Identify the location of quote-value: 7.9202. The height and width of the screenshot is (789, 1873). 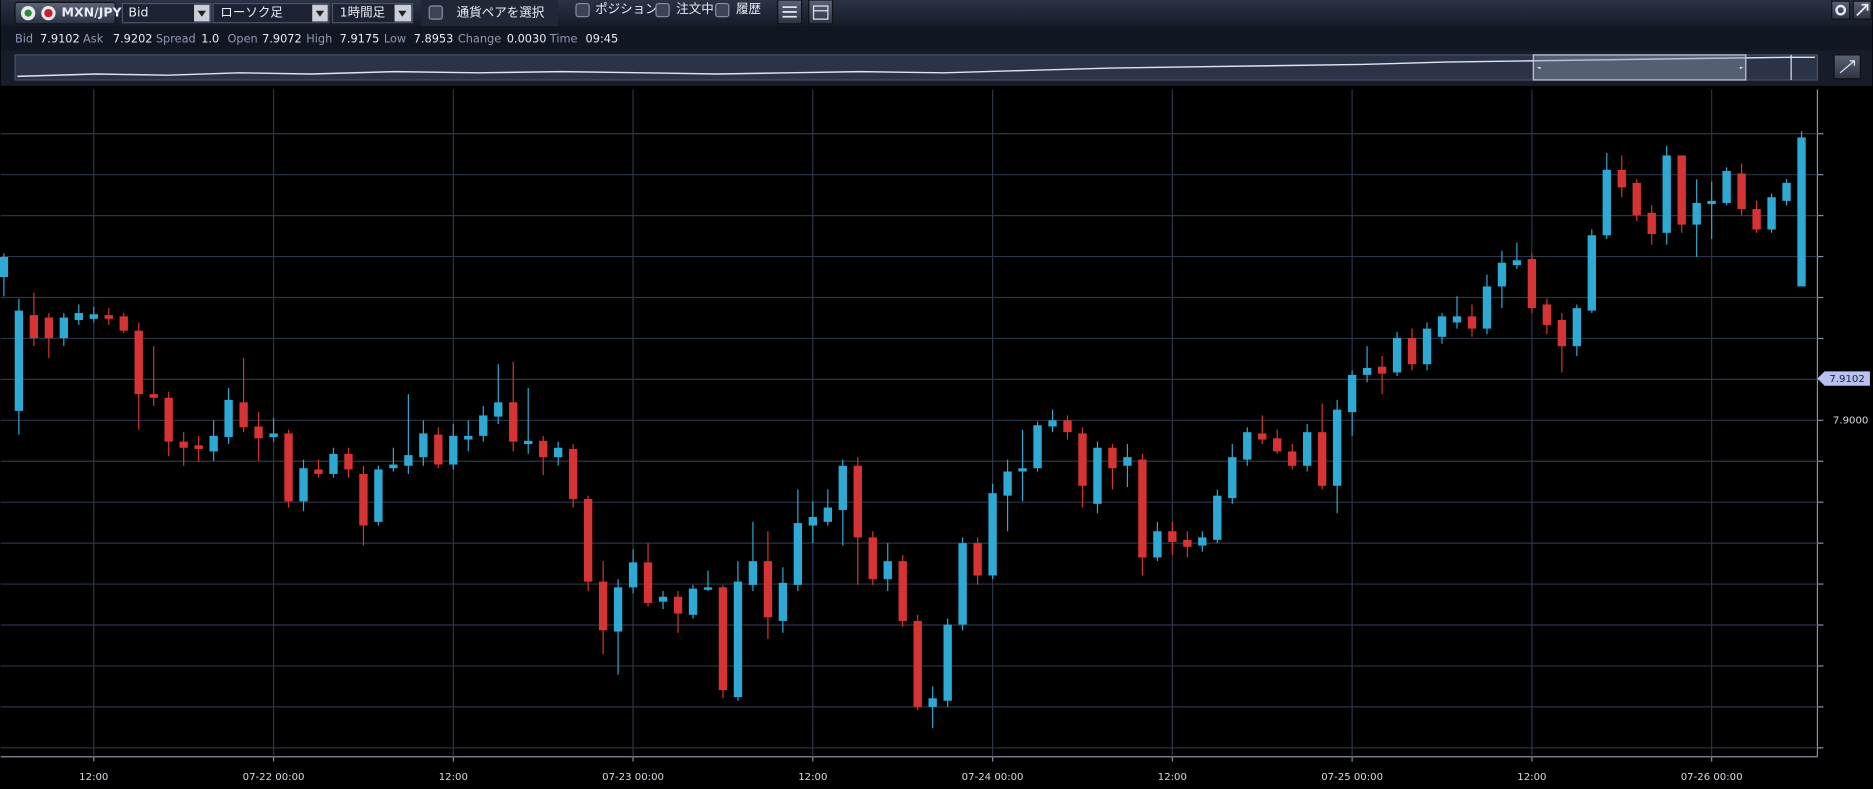
(133, 38).